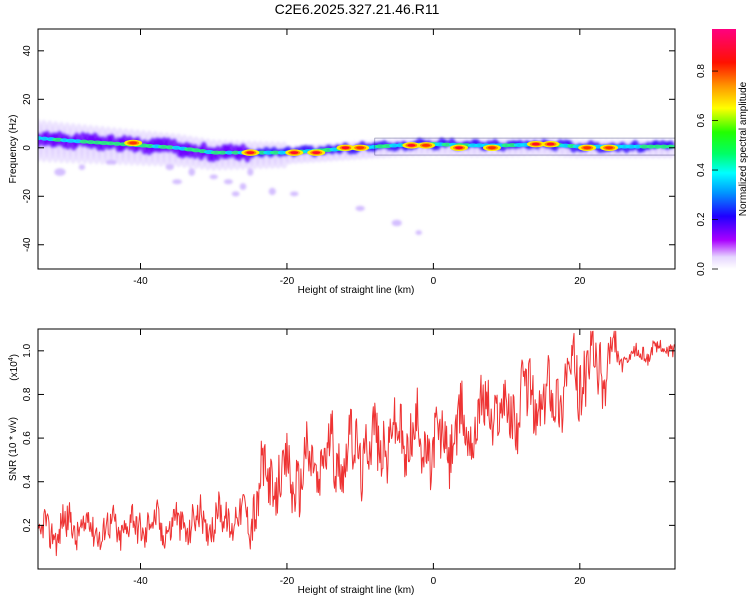  I want to click on colorbar-tick-label: 0.0, so click(701, 269).